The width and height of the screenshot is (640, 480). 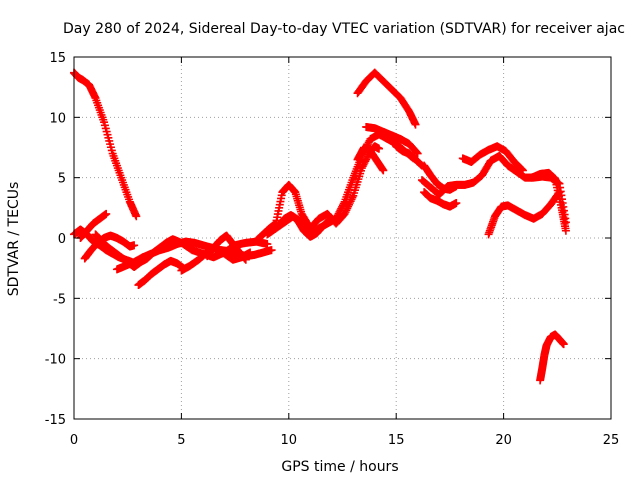 I want to click on series-pass-u, so click(x=524, y=213).